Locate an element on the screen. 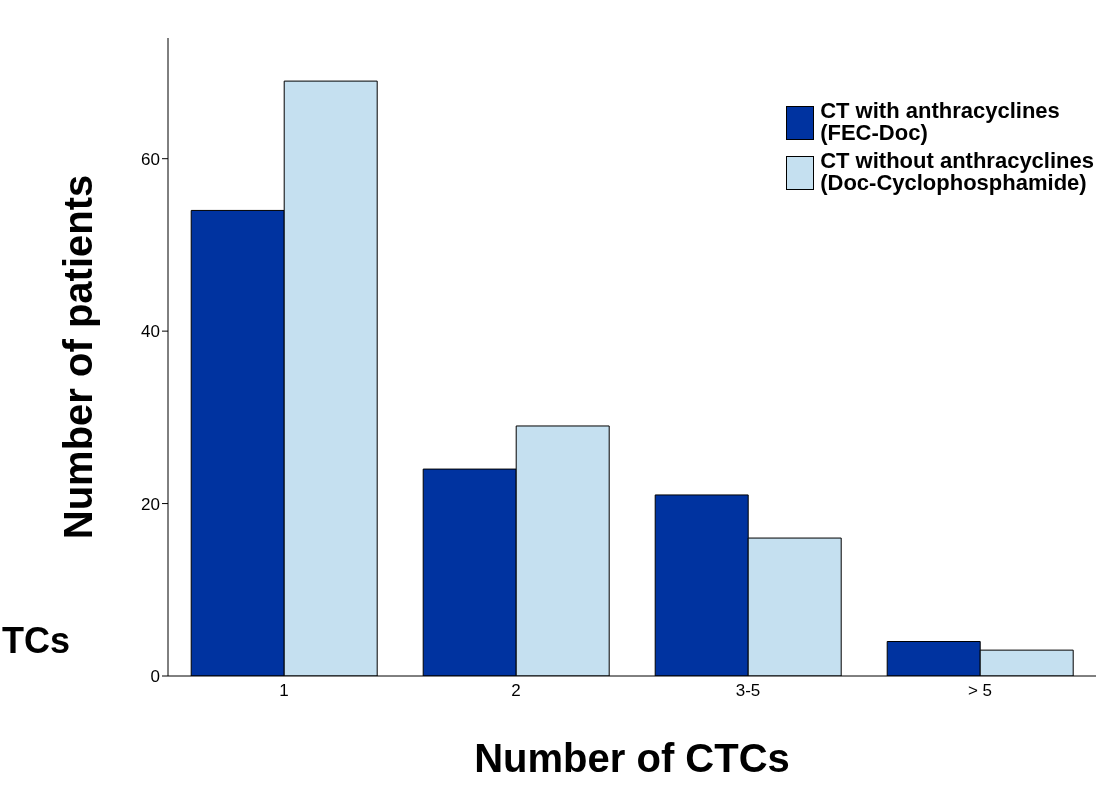 The width and height of the screenshot is (1106, 804). y-axis-title: Number of patients is located at coordinates (78, 357).